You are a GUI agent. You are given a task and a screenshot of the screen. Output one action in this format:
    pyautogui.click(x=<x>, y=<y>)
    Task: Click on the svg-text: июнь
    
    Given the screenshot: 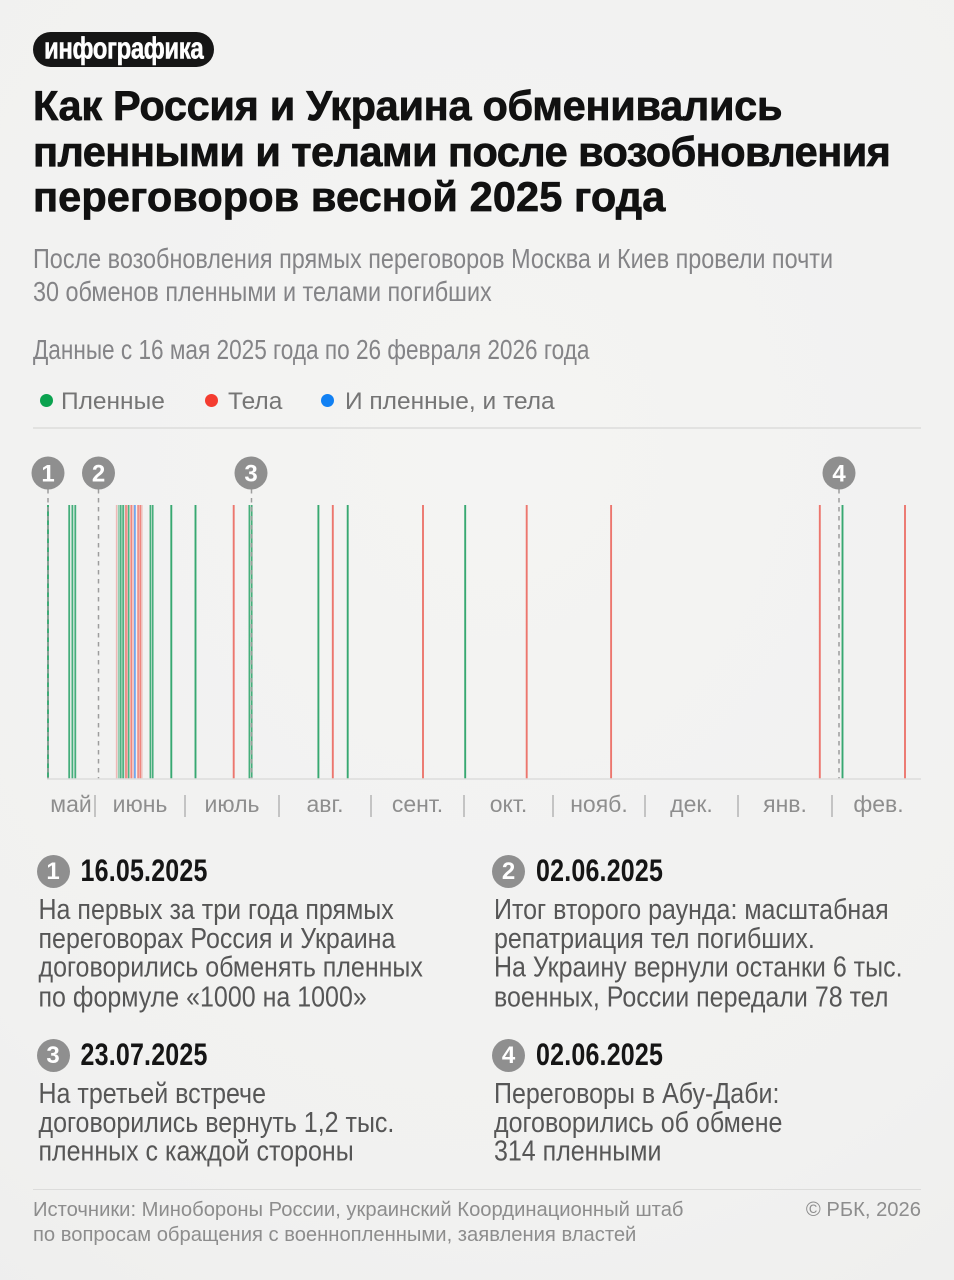 What is the action you would take?
    pyautogui.click(x=140, y=804)
    